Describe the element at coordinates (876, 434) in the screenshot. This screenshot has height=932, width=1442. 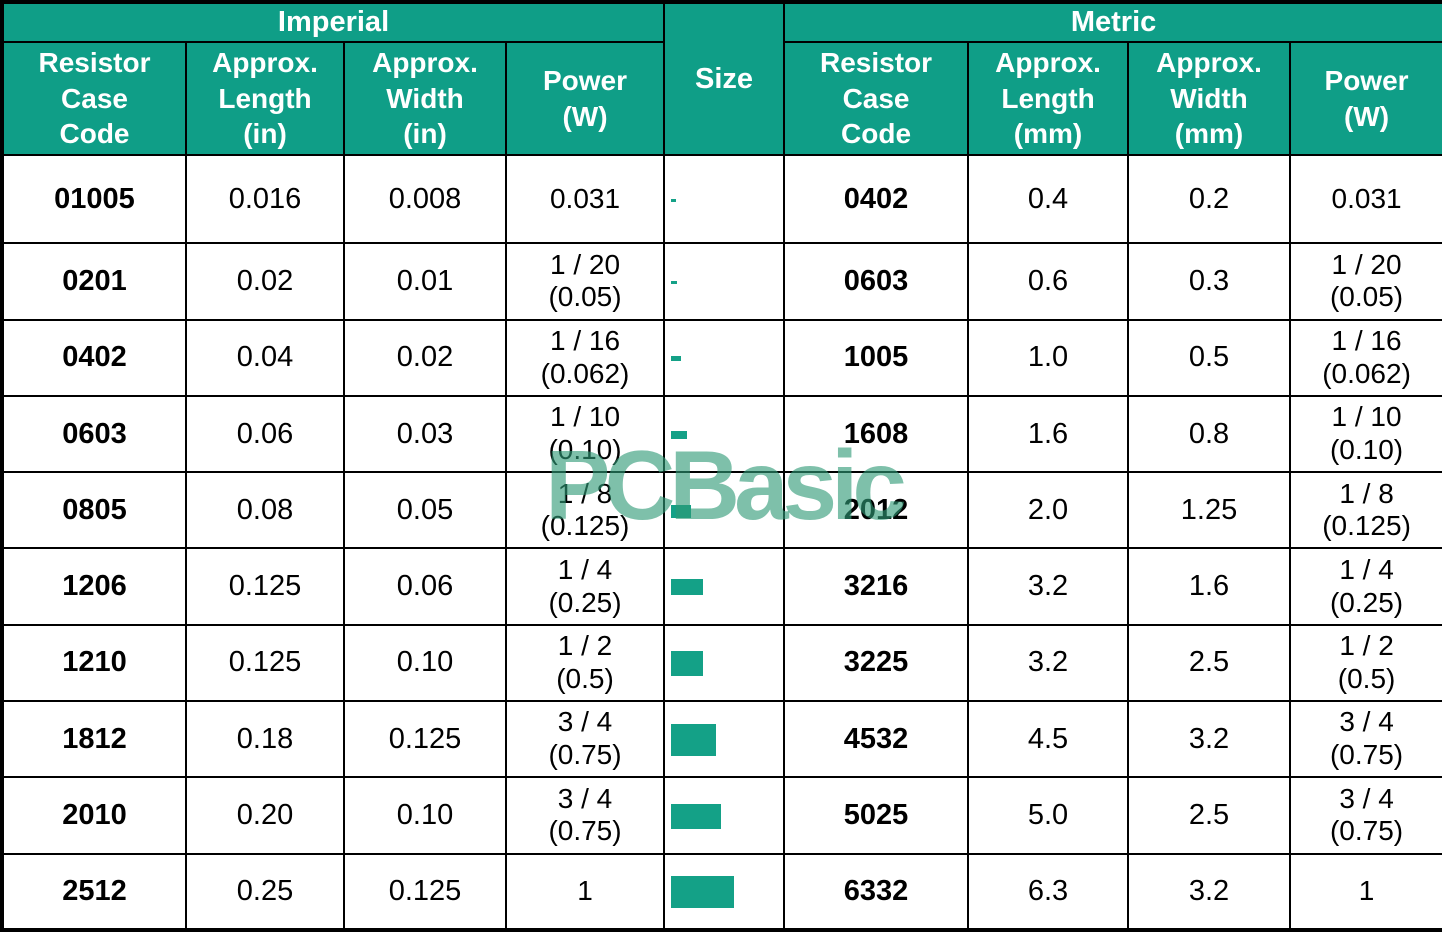
I see `metric-case-code-cell: 1608` at that location.